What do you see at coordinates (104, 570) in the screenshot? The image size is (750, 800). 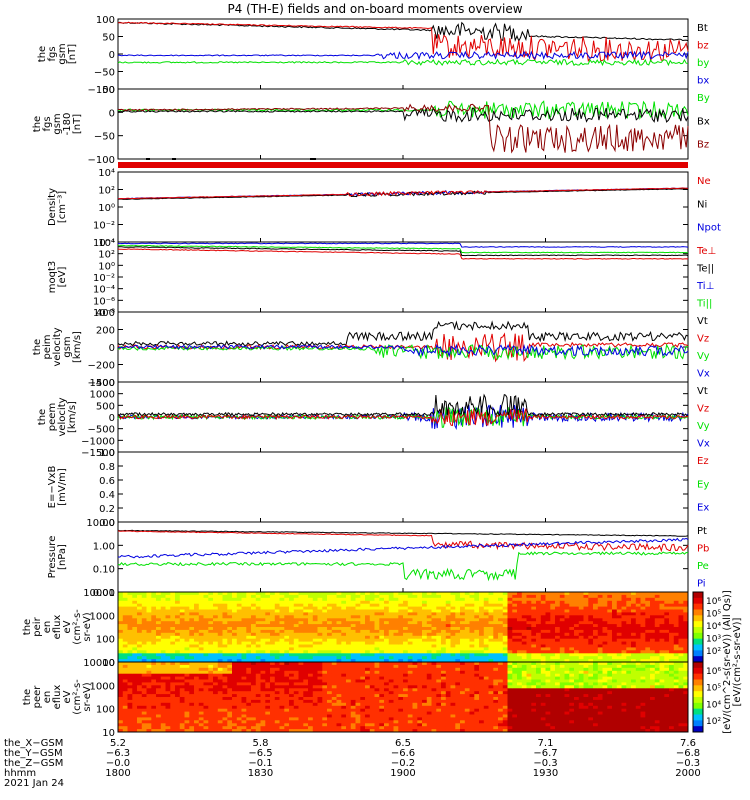 I see `tick-label: 0.10` at bounding box center [104, 570].